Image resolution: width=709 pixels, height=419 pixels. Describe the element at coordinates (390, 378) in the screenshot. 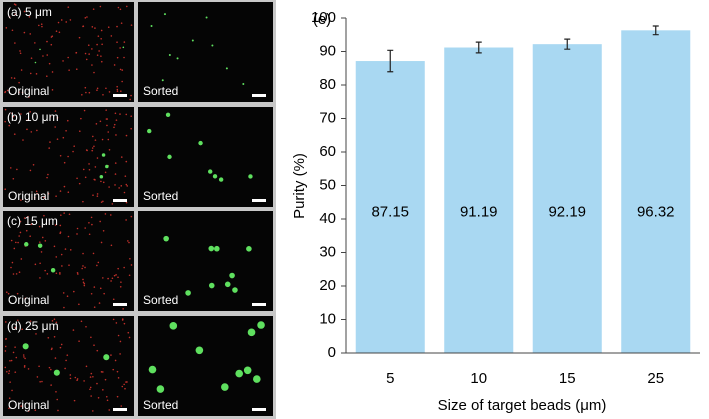

I see `x-tick-label: 5` at that location.